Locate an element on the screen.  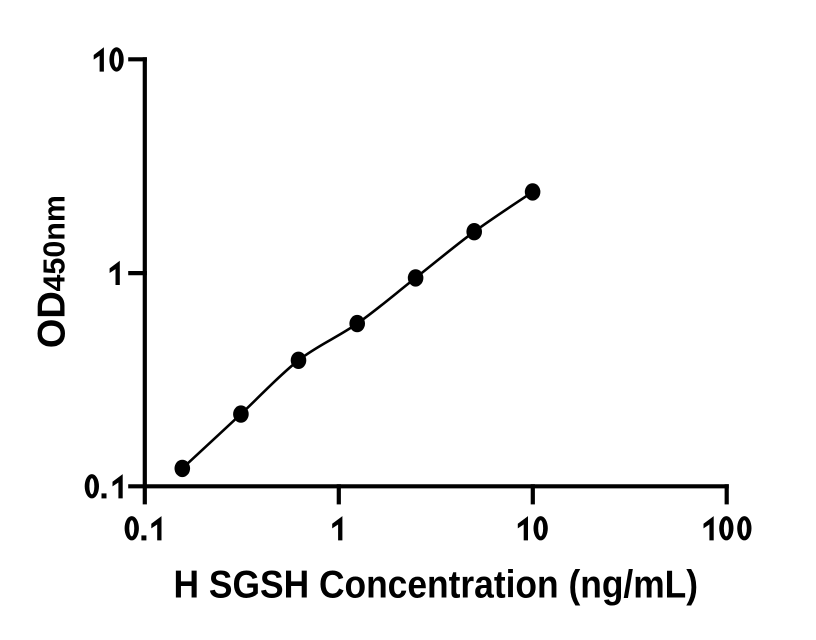
svg-text: H SGSH Concentration (ng/mL) is located at coordinates (436, 584).